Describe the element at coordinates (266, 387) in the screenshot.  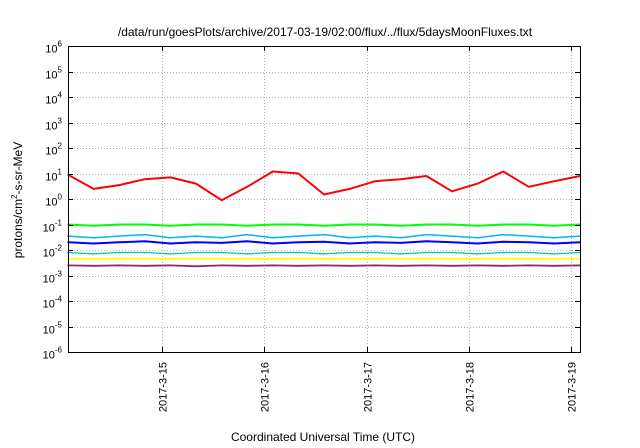
I see `x-tick-label: 2017-3-16` at that location.